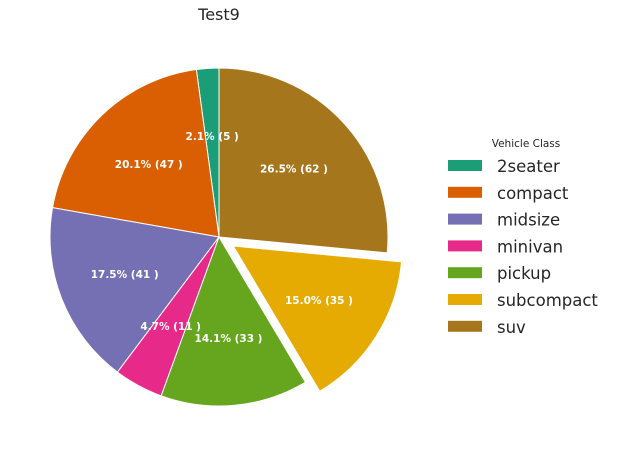 This screenshot has height=455, width=617. What do you see at coordinates (125, 275) in the screenshot?
I see `slice-label-midsize: 17.5% (41 )` at bounding box center [125, 275].